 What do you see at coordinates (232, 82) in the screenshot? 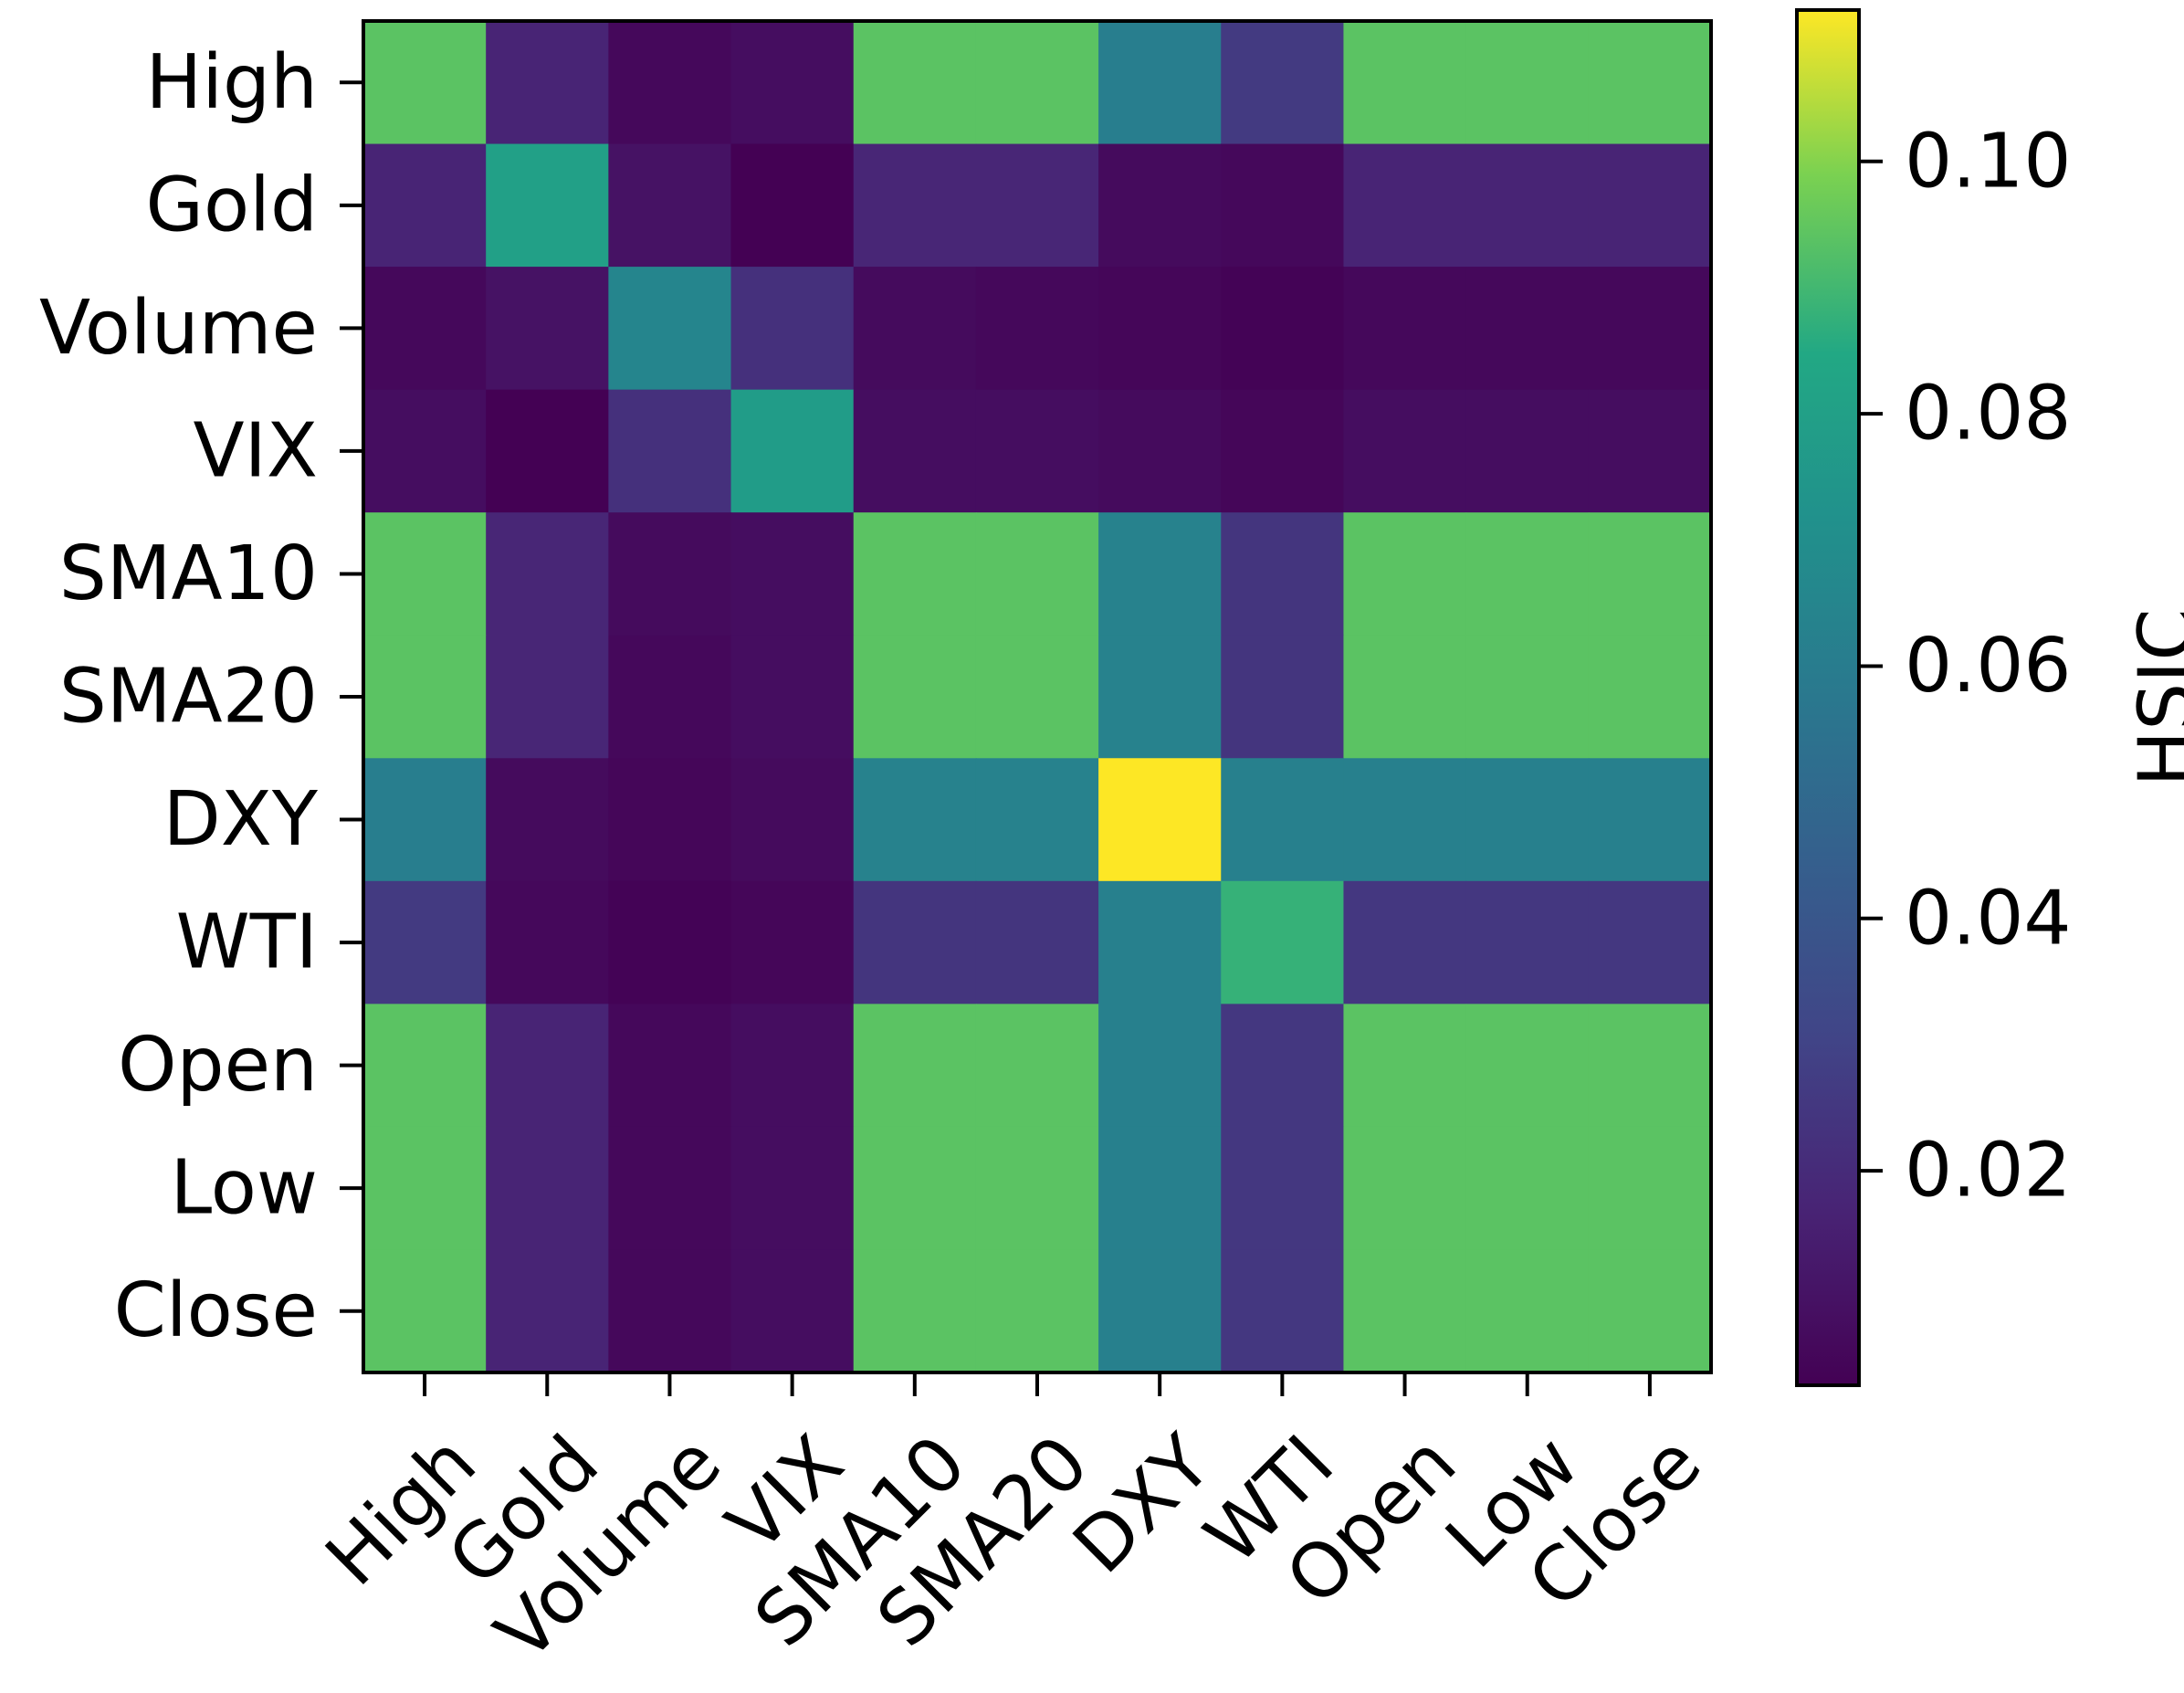
I see `y-tick-label: High` at bounding box center [232, 82].